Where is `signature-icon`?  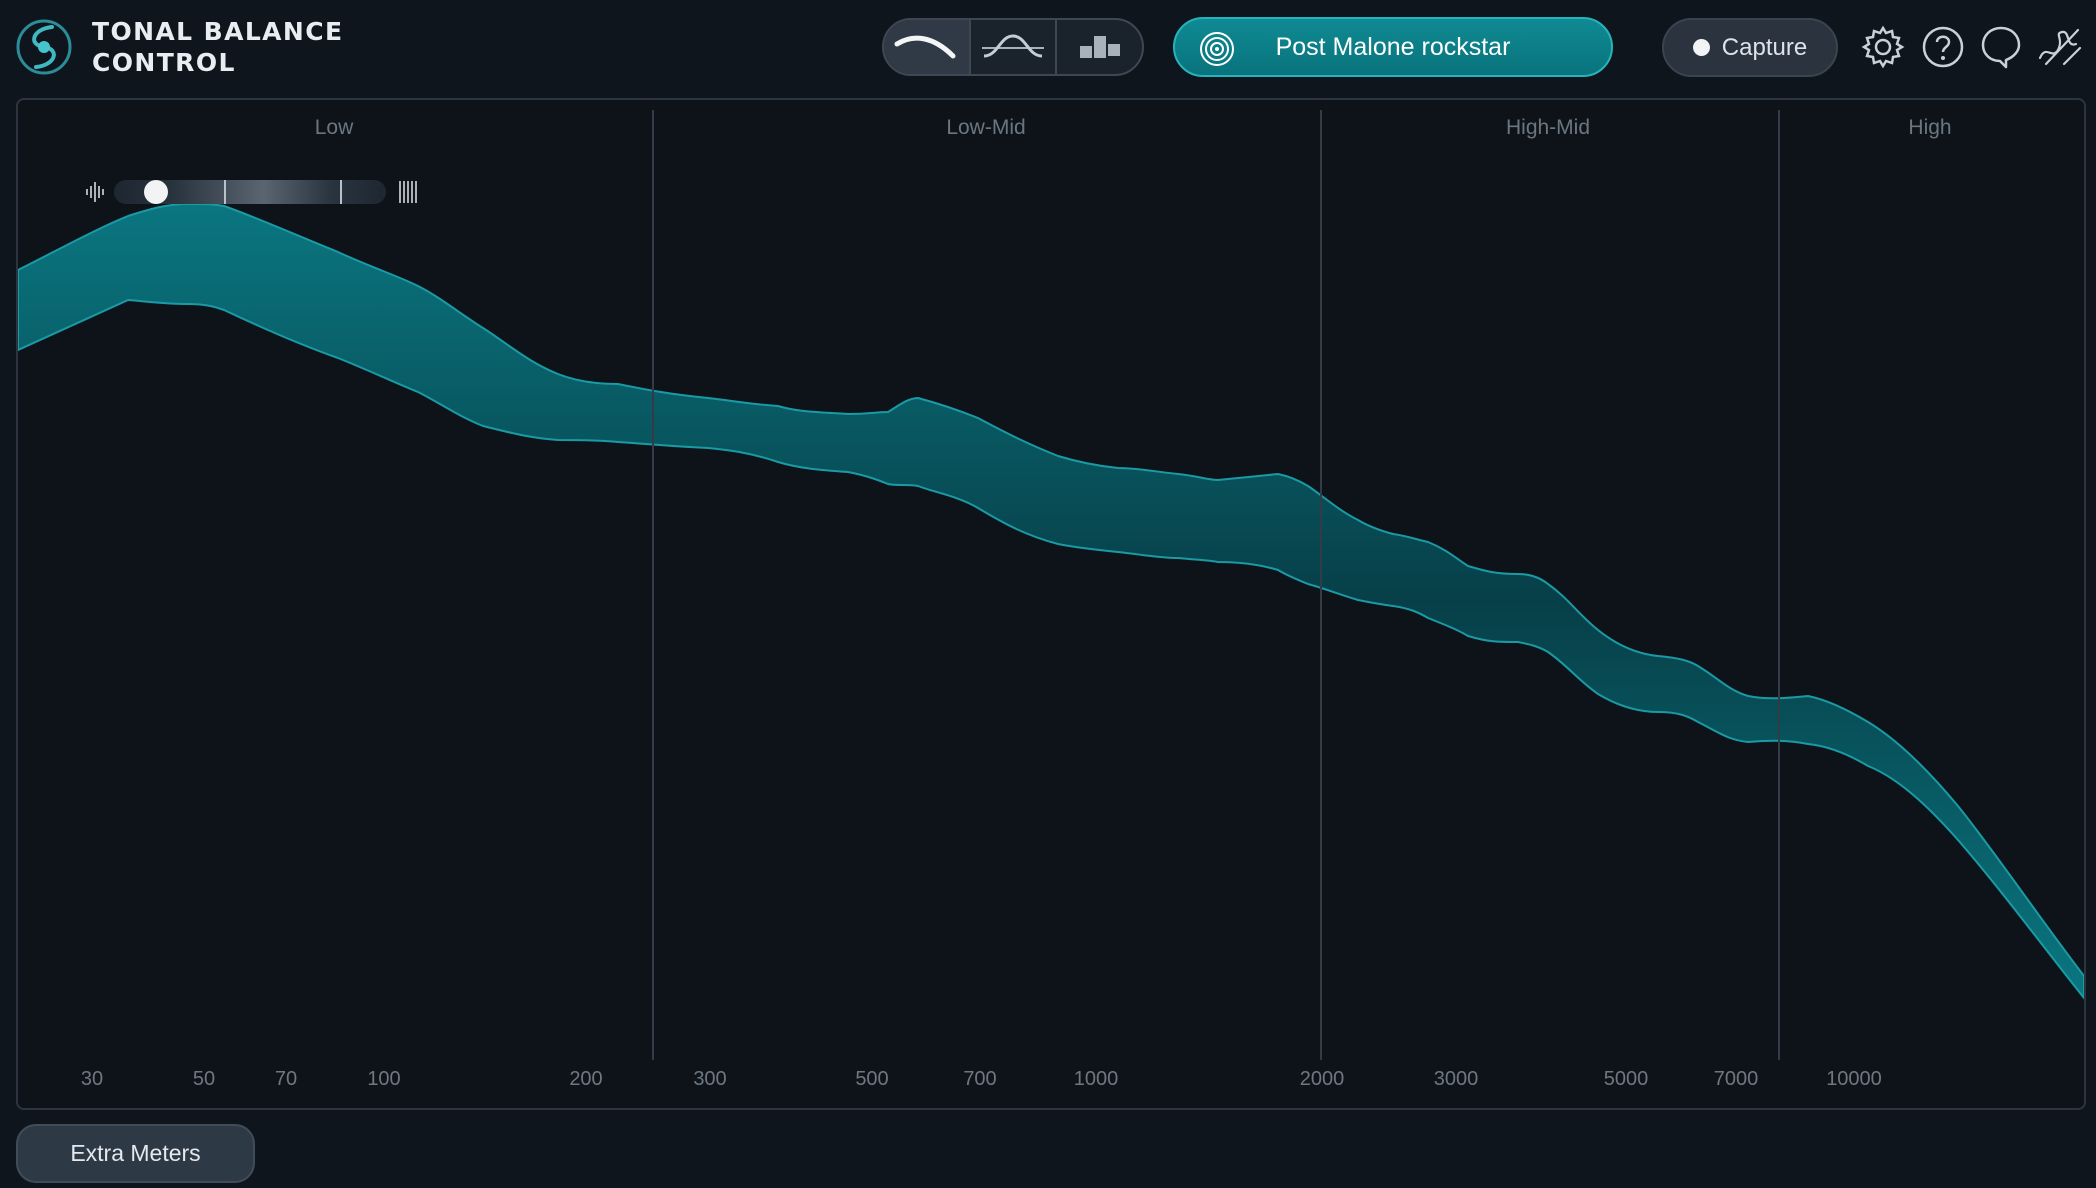
signature-icon is located at coordinates (2059, 47).